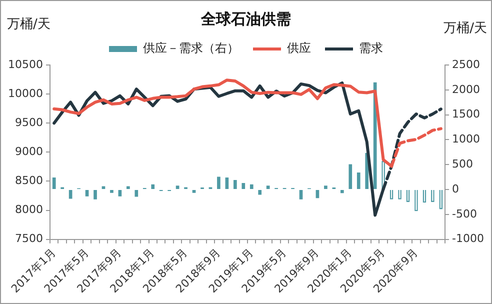 The image size is (492, 304). What do you see at coordinates (465, 28) in the screenshot?
I see `y2-axis-title: 万桶/天` at bounding box center [465, 28].